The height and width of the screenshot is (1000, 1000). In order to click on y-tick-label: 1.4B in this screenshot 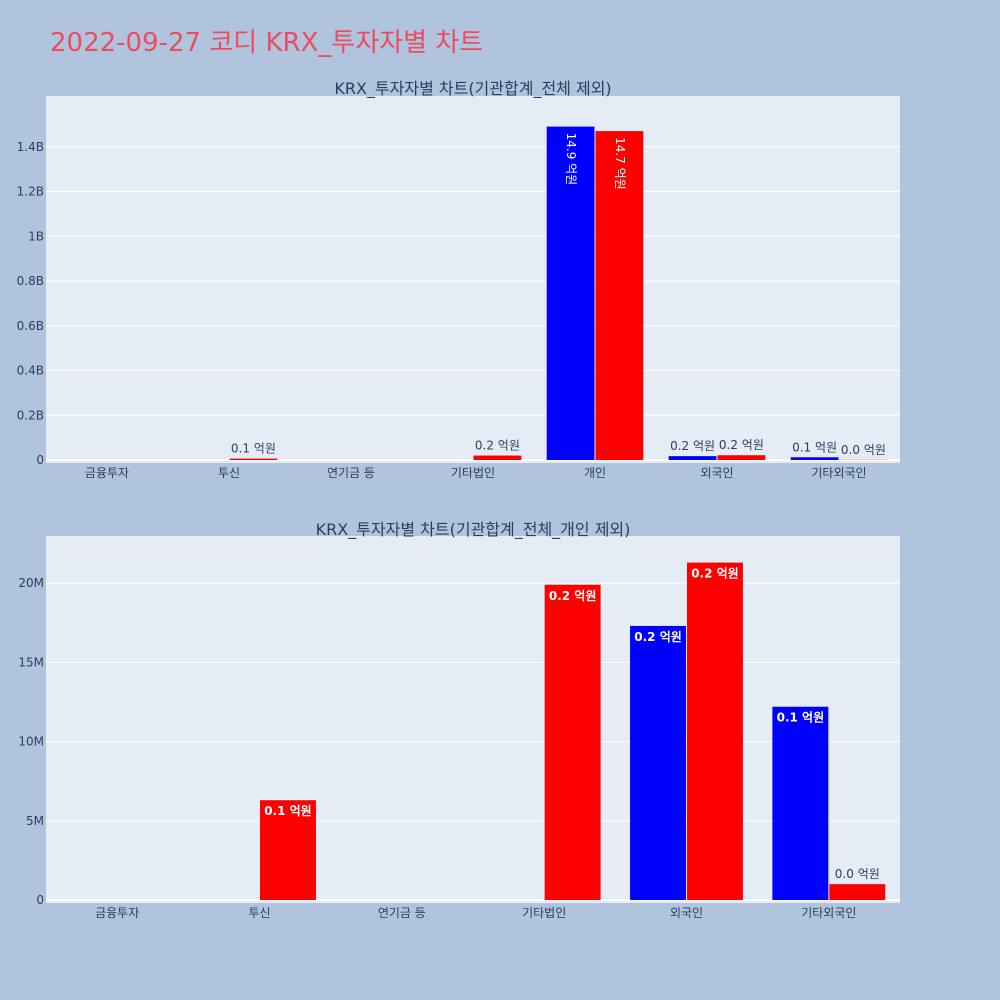, I will do `click(30, 147)`.